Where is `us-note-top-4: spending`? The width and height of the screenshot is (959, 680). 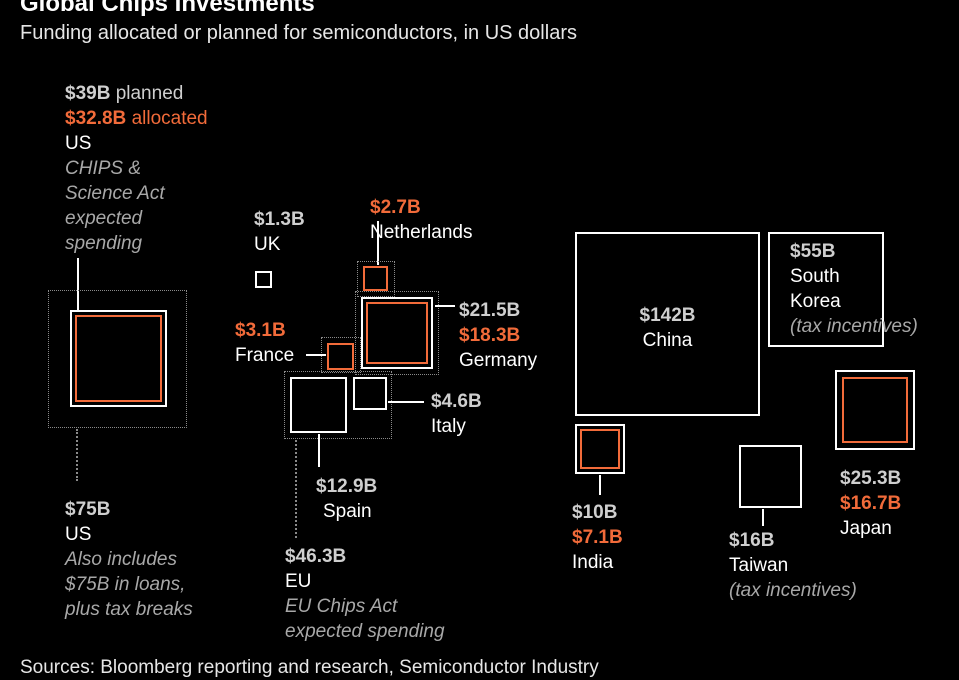 us-note-top-4: spending is located at coordinates (104, 243).